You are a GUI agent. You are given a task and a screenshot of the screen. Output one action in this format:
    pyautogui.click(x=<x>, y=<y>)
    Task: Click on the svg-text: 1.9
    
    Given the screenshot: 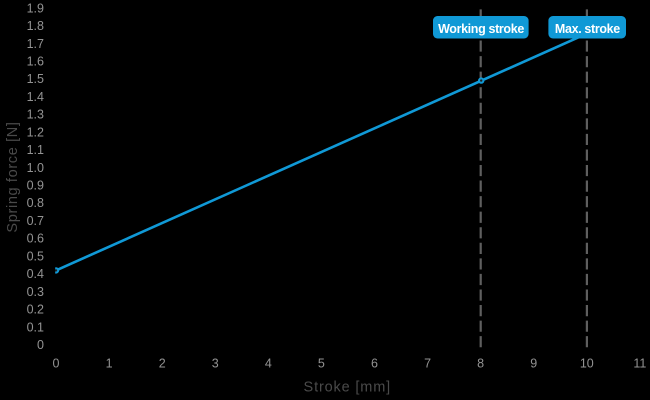 What is the action you would take?
    pyautogui.click(x=35, y=8)
    